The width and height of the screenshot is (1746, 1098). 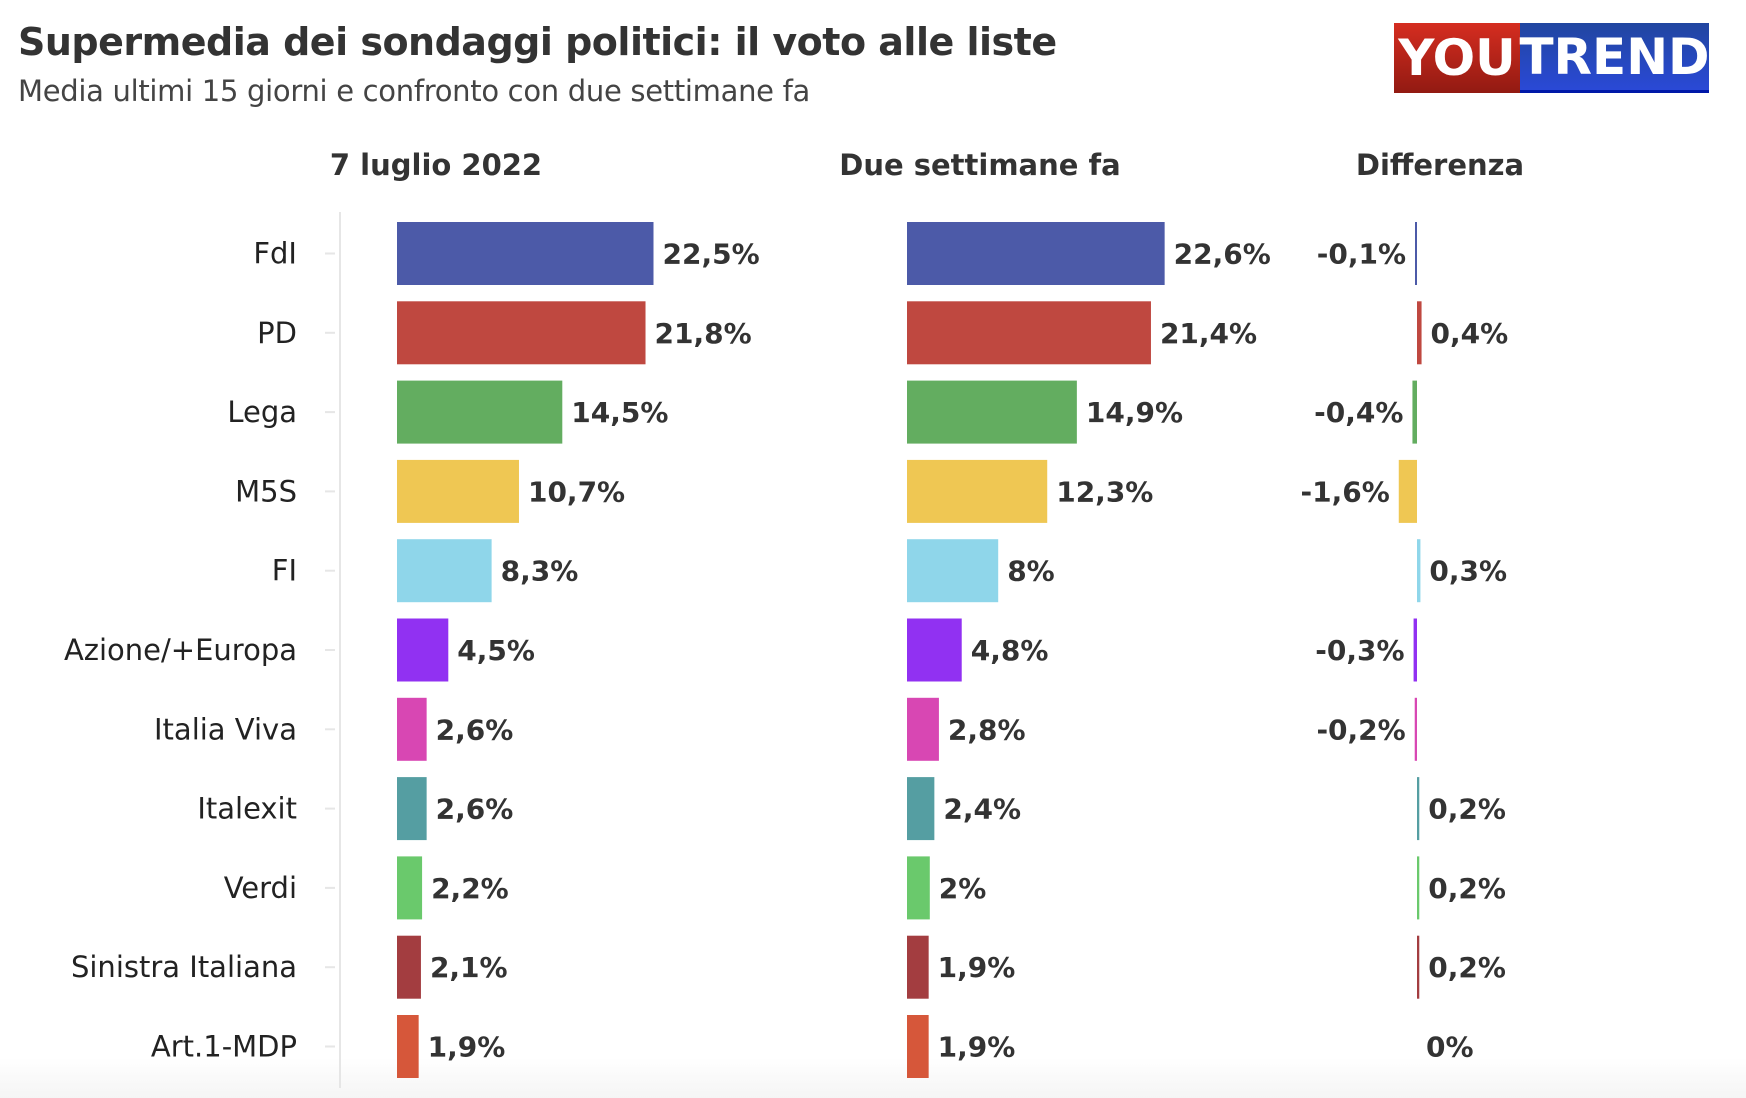 What do you see at coordinates (982, 809) in the screenshot?
I see `data-label: 2,4%` at bounding box center [982, 809].